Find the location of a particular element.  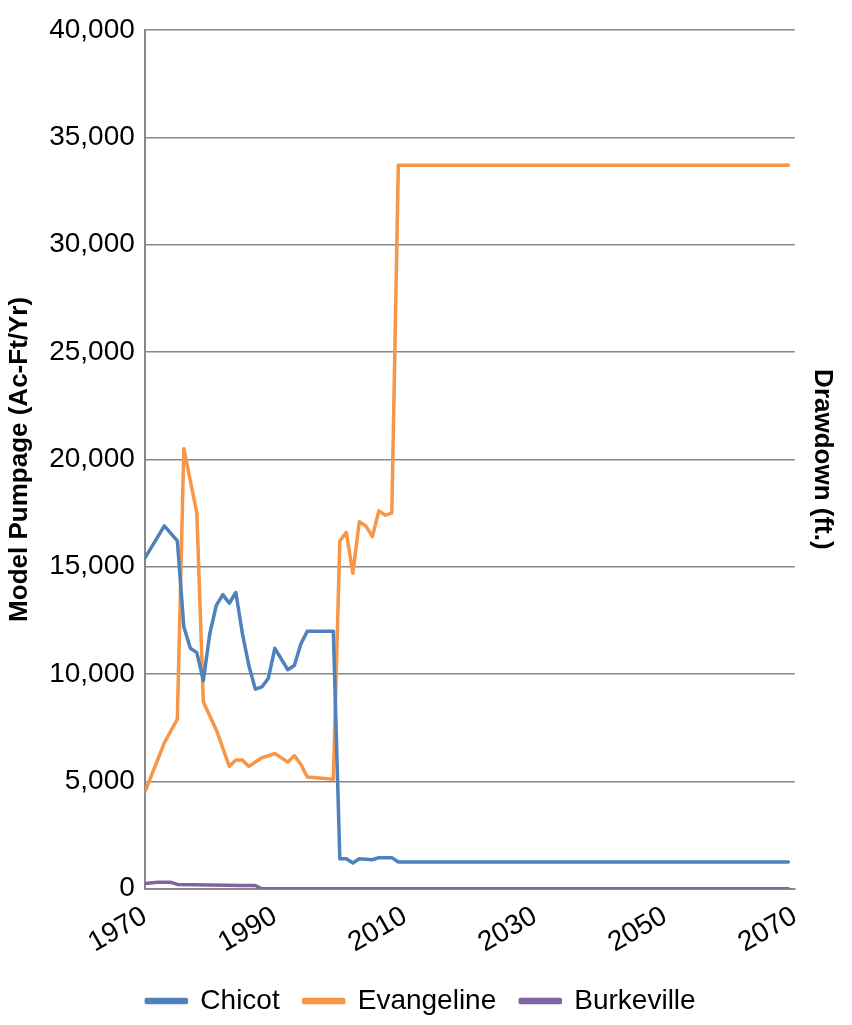

y-tick-label: 5,000 is located at coordinates (99, 780).